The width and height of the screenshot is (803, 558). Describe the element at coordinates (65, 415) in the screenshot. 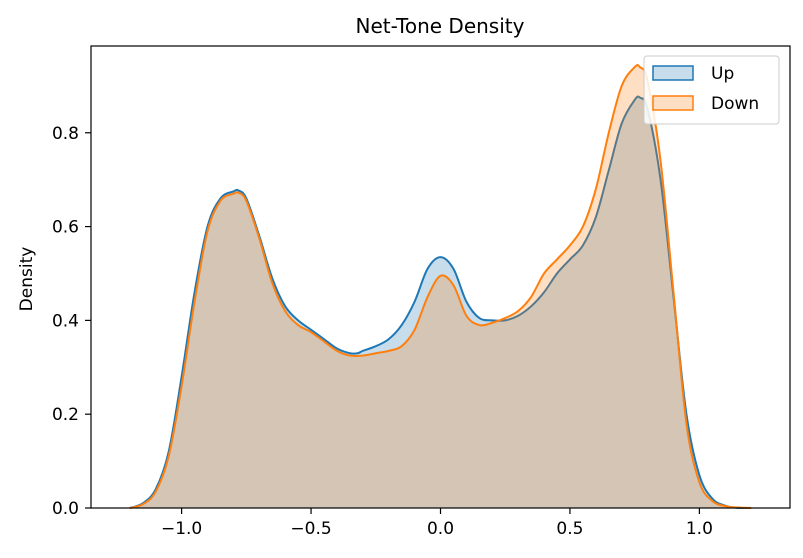

I see `y-tick-label: 0.2` at that location.